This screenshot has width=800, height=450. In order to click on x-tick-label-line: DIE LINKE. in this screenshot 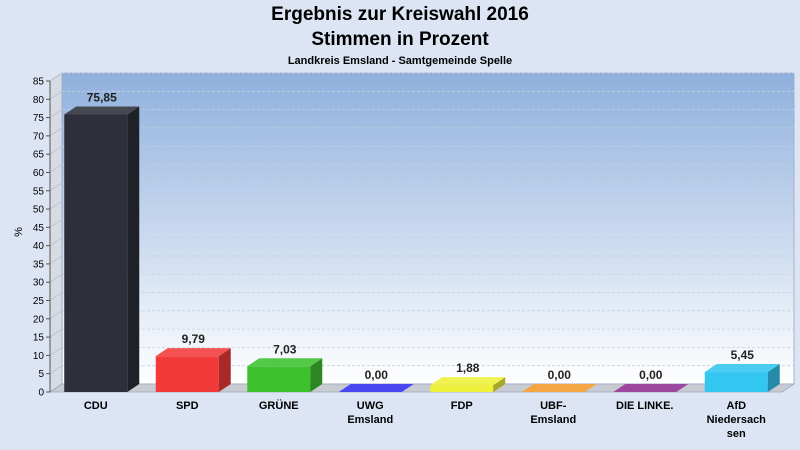, I will do `click(644, 406)`.